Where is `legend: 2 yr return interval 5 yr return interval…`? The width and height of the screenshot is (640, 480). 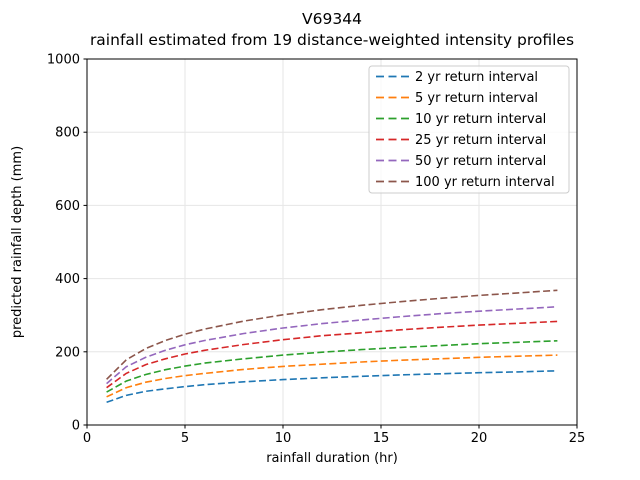 legend: 2 yr return interval 5 yr return interval… is located at coordinates (469, 129).